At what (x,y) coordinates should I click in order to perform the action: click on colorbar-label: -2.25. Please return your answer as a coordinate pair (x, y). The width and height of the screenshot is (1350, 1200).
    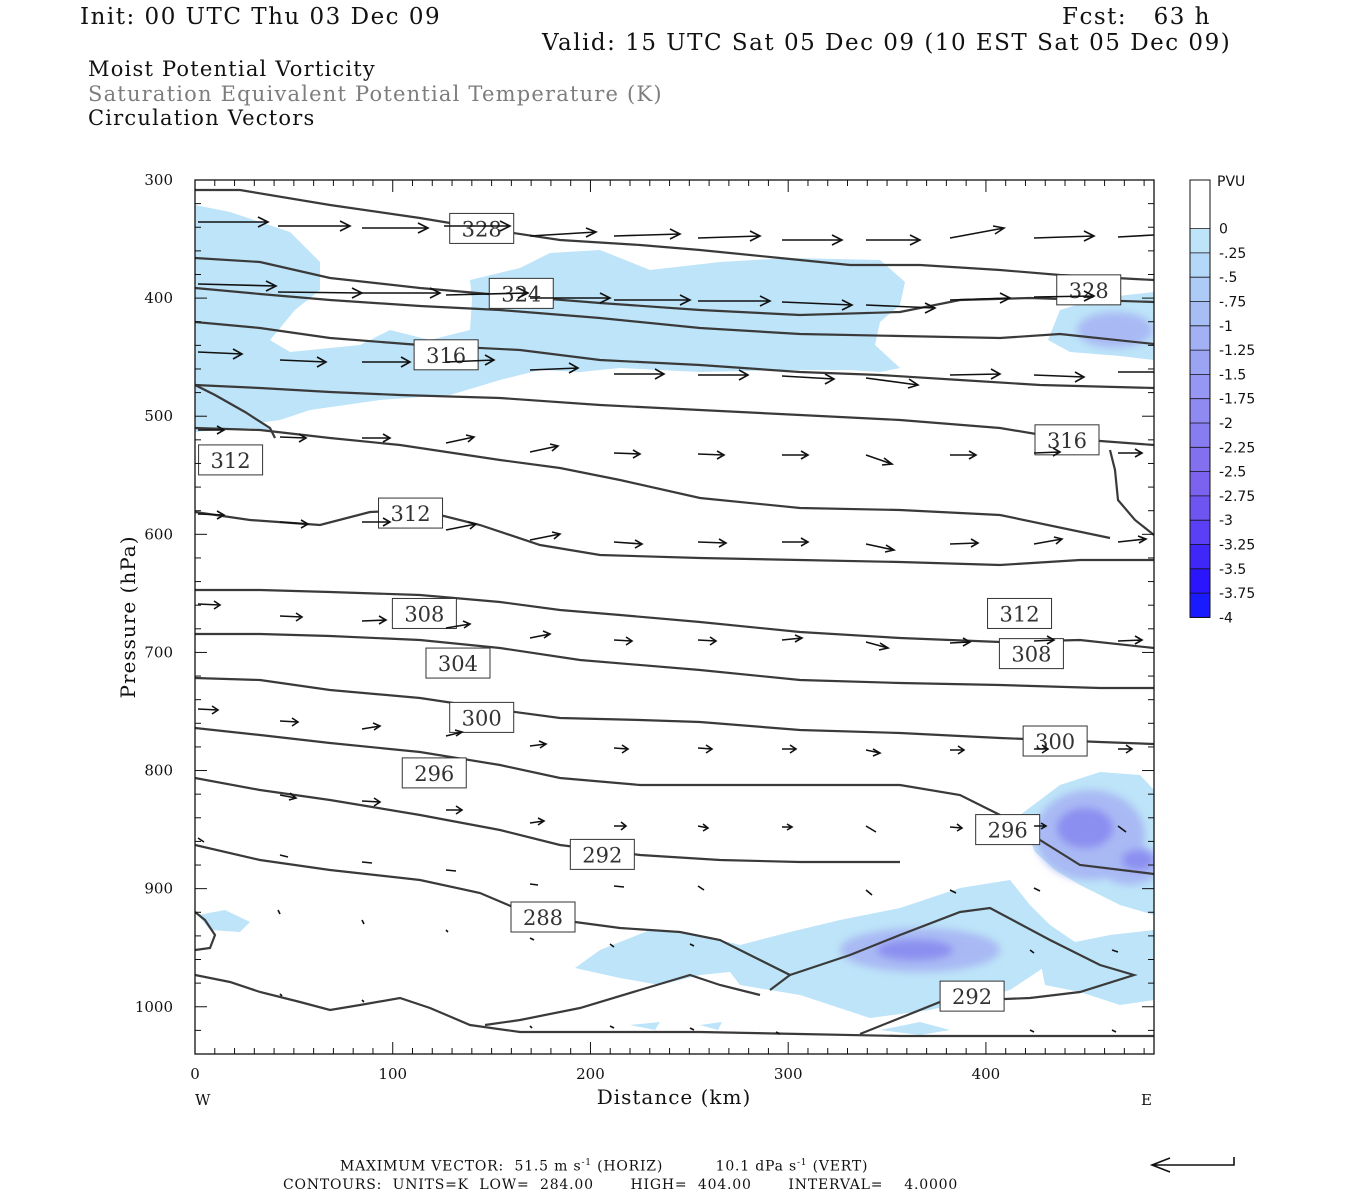
    Looking at the image, I should click on (1237, 448).